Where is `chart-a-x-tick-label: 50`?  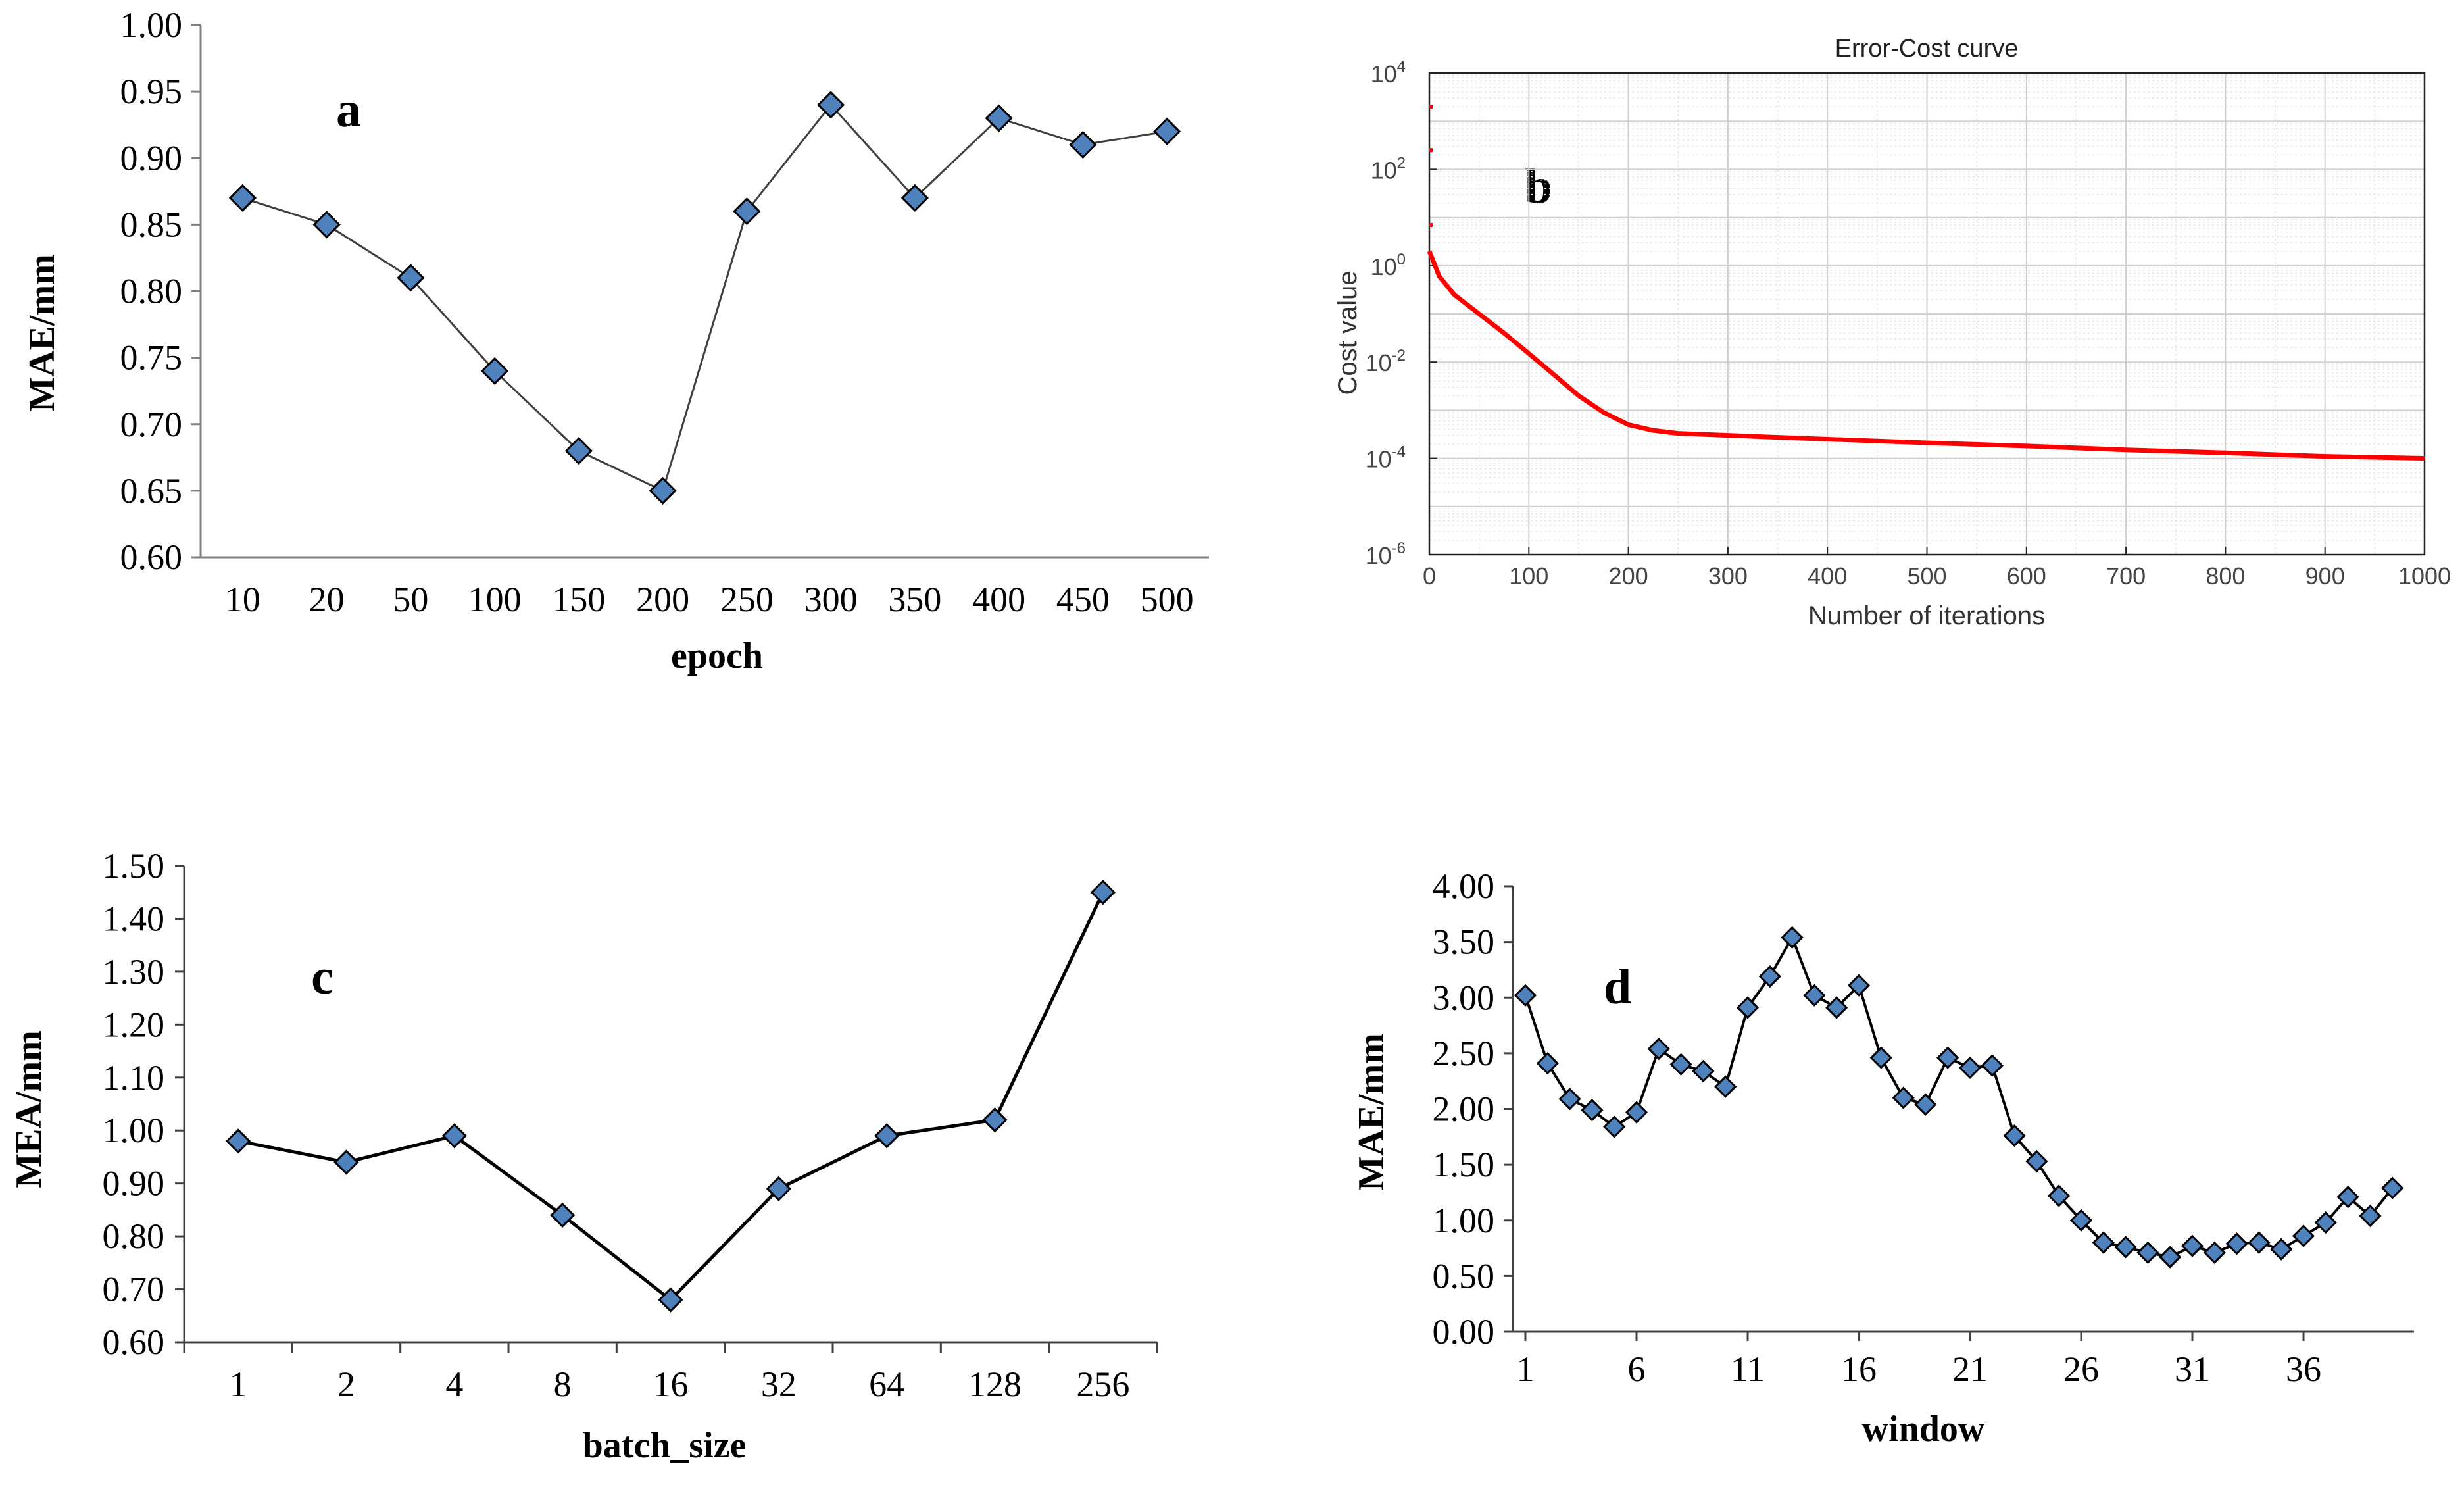 chart-a-x-tick-label: 50 is located at coordinates (410, 599).